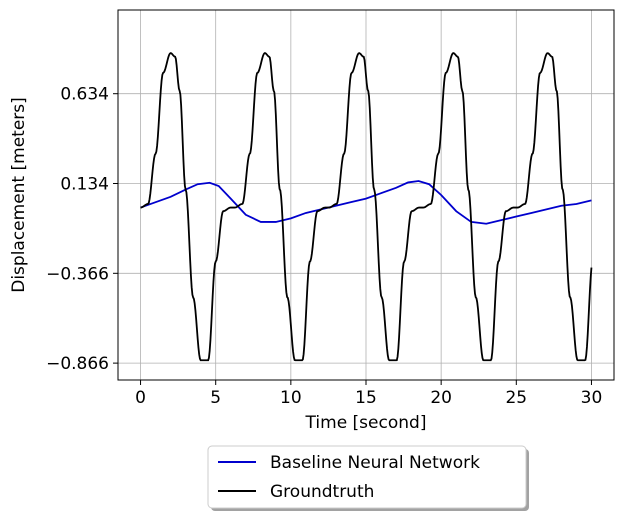 This screenshot has height=519, width=624. I want to click on x-tick-label: 5, so click(215, 398).